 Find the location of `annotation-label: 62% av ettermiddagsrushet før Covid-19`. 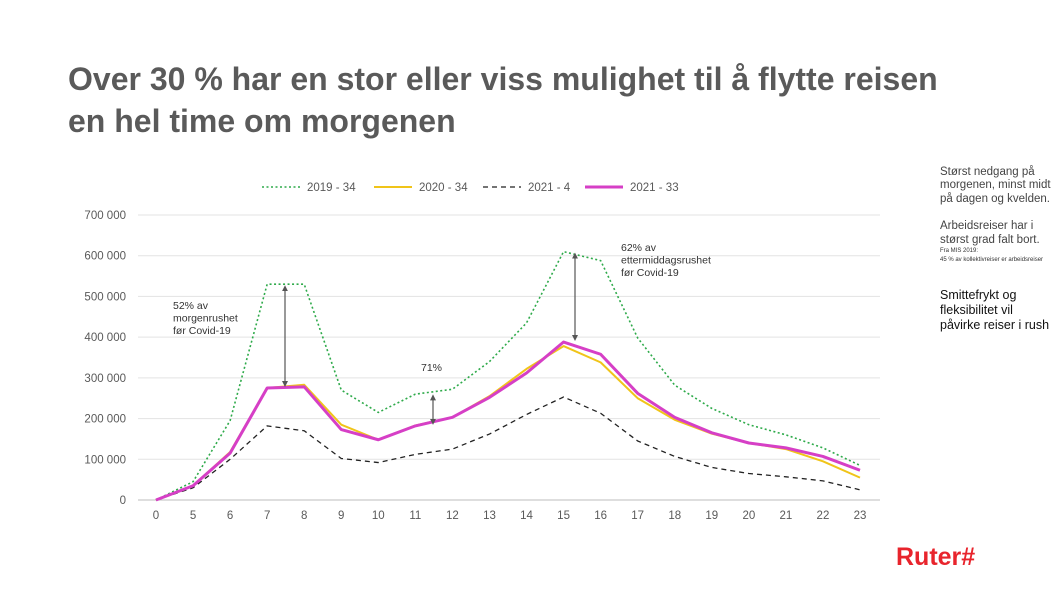

annotation-label: 62% av ettermiddagsrushet før Covid-19 is located at coordinates (666, 260).